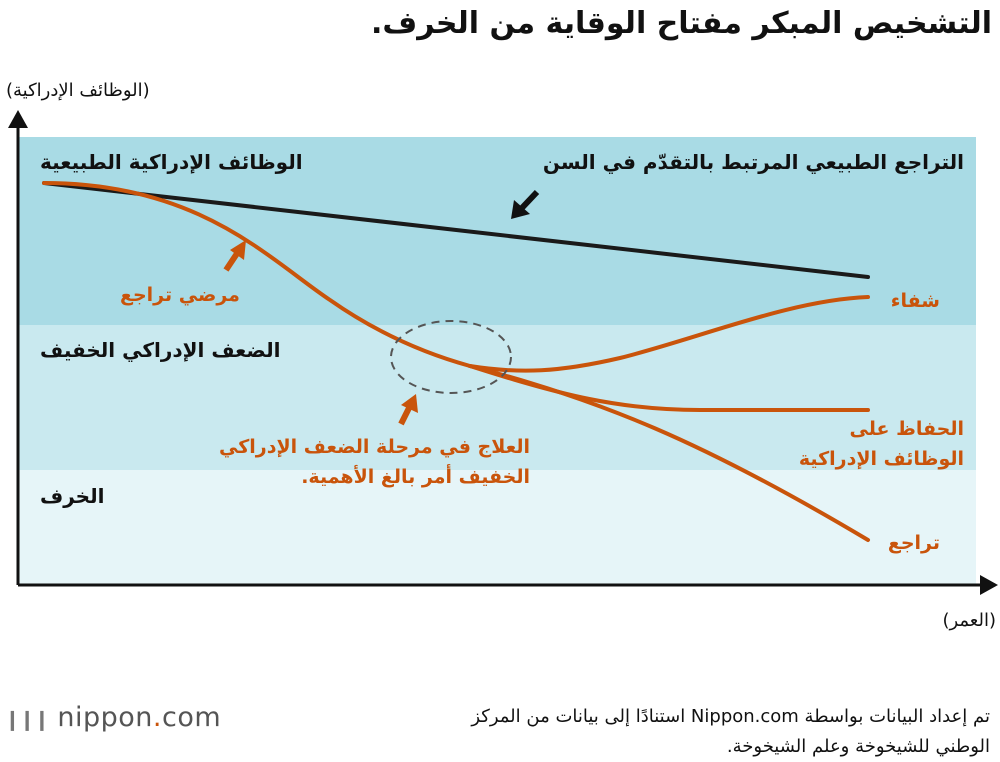 This screenshot has width=1000, height=762. Describe the element at coordinates (915, 301) in the screenshot. I see `recovery-label: شفاء` at that location.